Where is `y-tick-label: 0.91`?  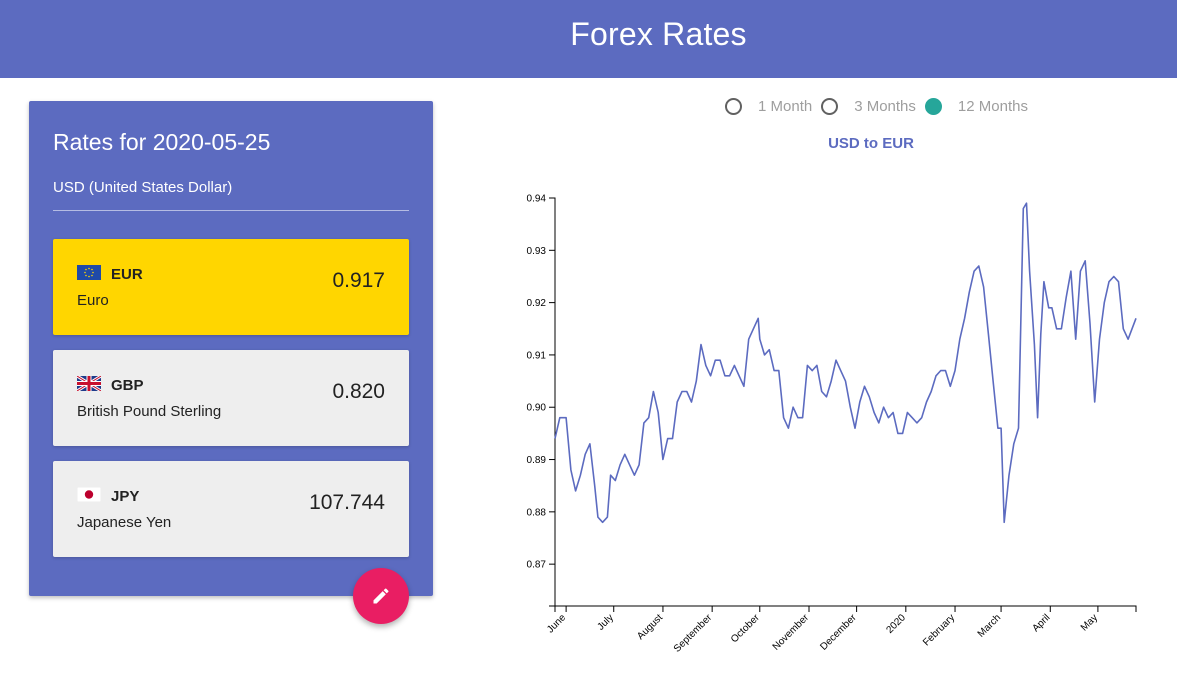
y-tick-label: 0.91 is located at coordinates (537, 355).